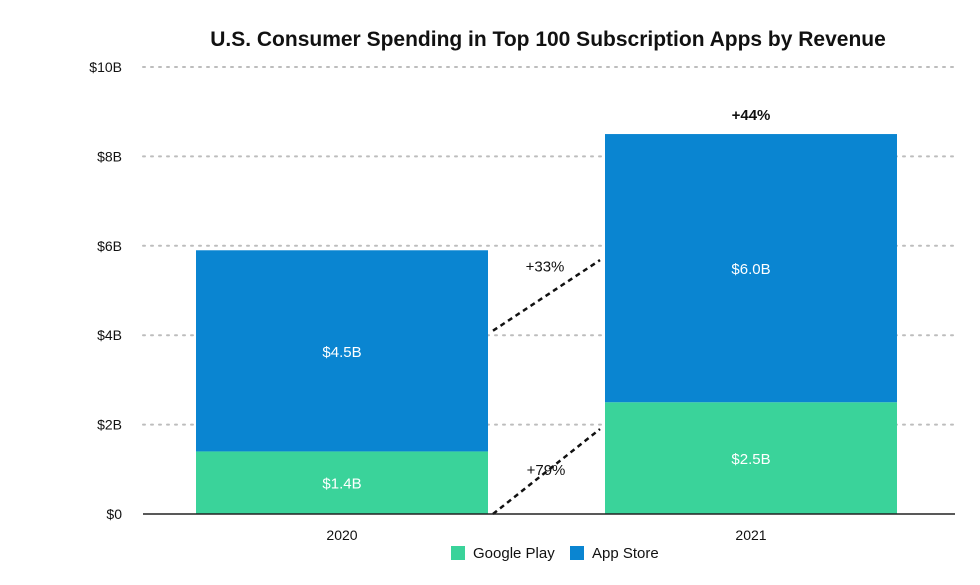 Image resolution: width=980 pixels, height=585 pixels. I want to click on data-label: $2.5B, so click(750, 459).